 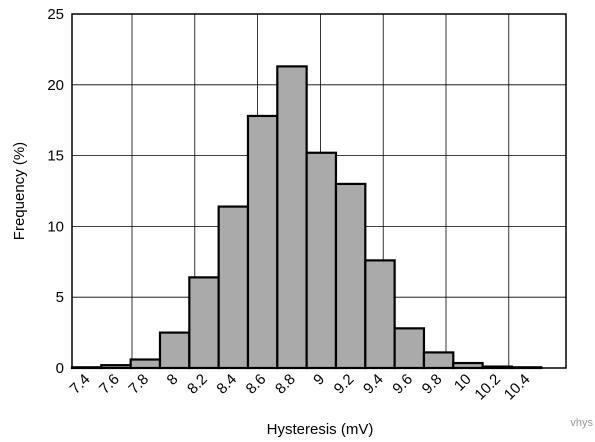 What do you see at coordinates (60, 368) in the screenshot?
I see `y-tick-label: 0` at bounding box center [60, 368].